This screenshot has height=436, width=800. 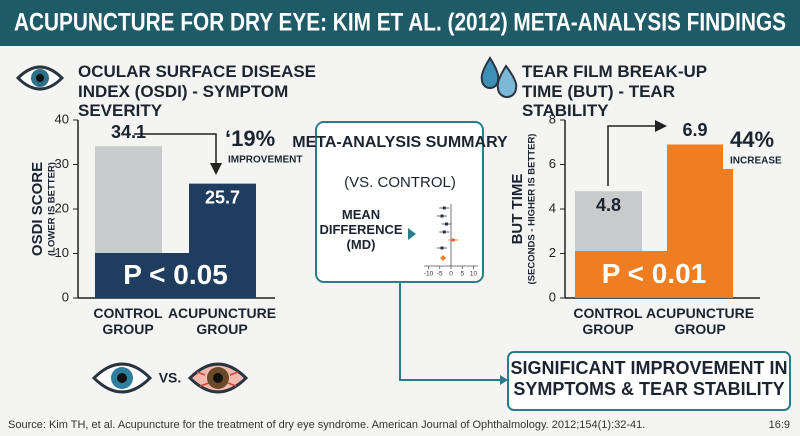 What do you see at coordinates (462, 274) in the screenshot?
I see `x-tick-label: 5` at bounding box center [462, 274].